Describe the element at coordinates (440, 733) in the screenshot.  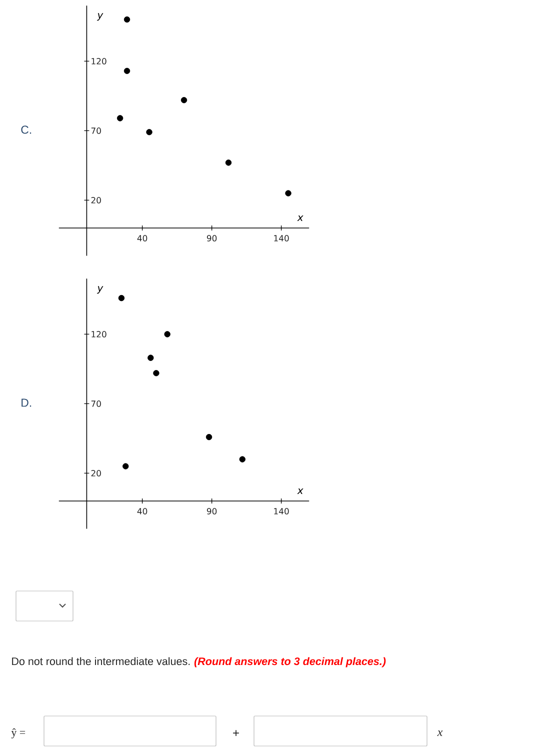
I see `text: x` at that location.